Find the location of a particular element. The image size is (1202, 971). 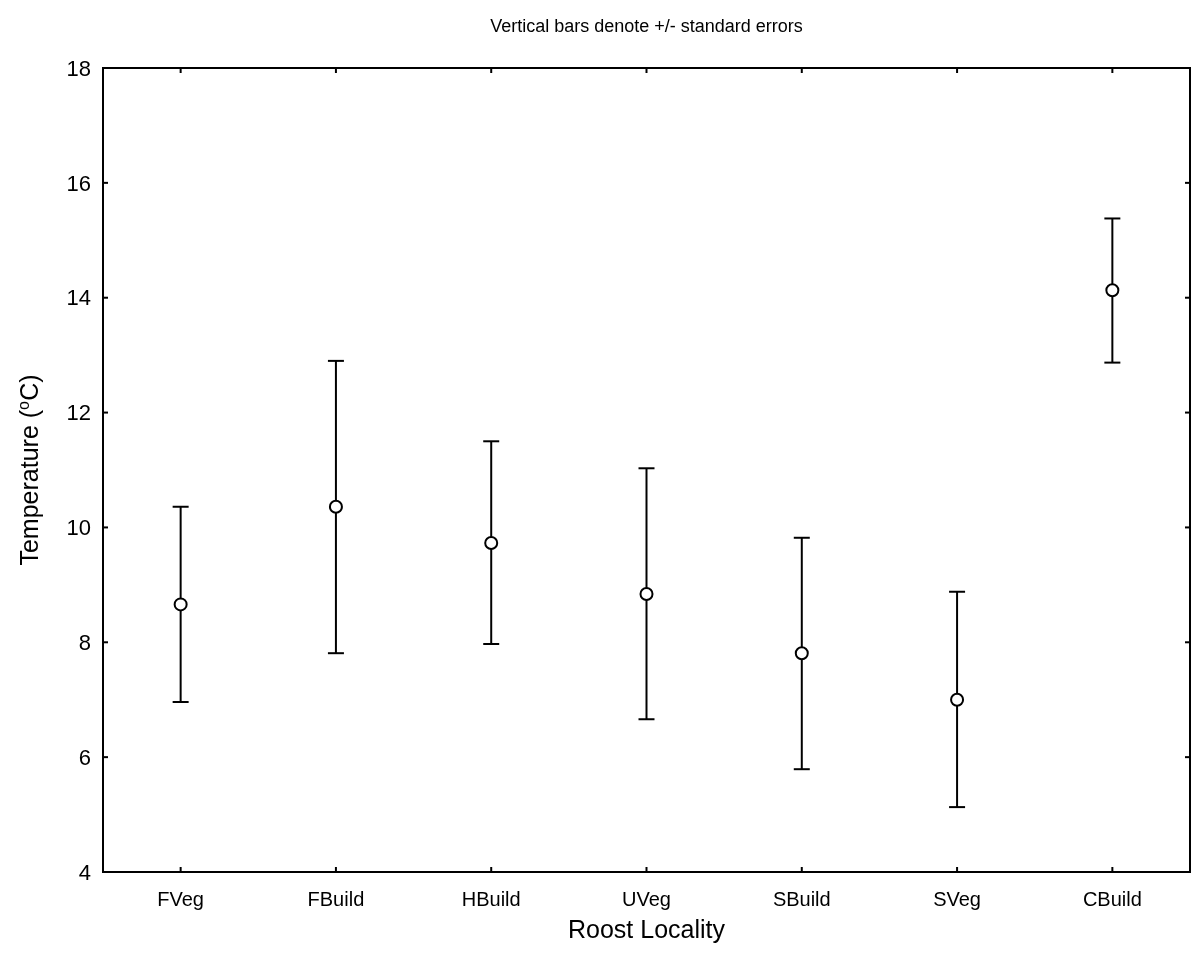

x-tick-label: FBuild is located at coordinates (336, 899).